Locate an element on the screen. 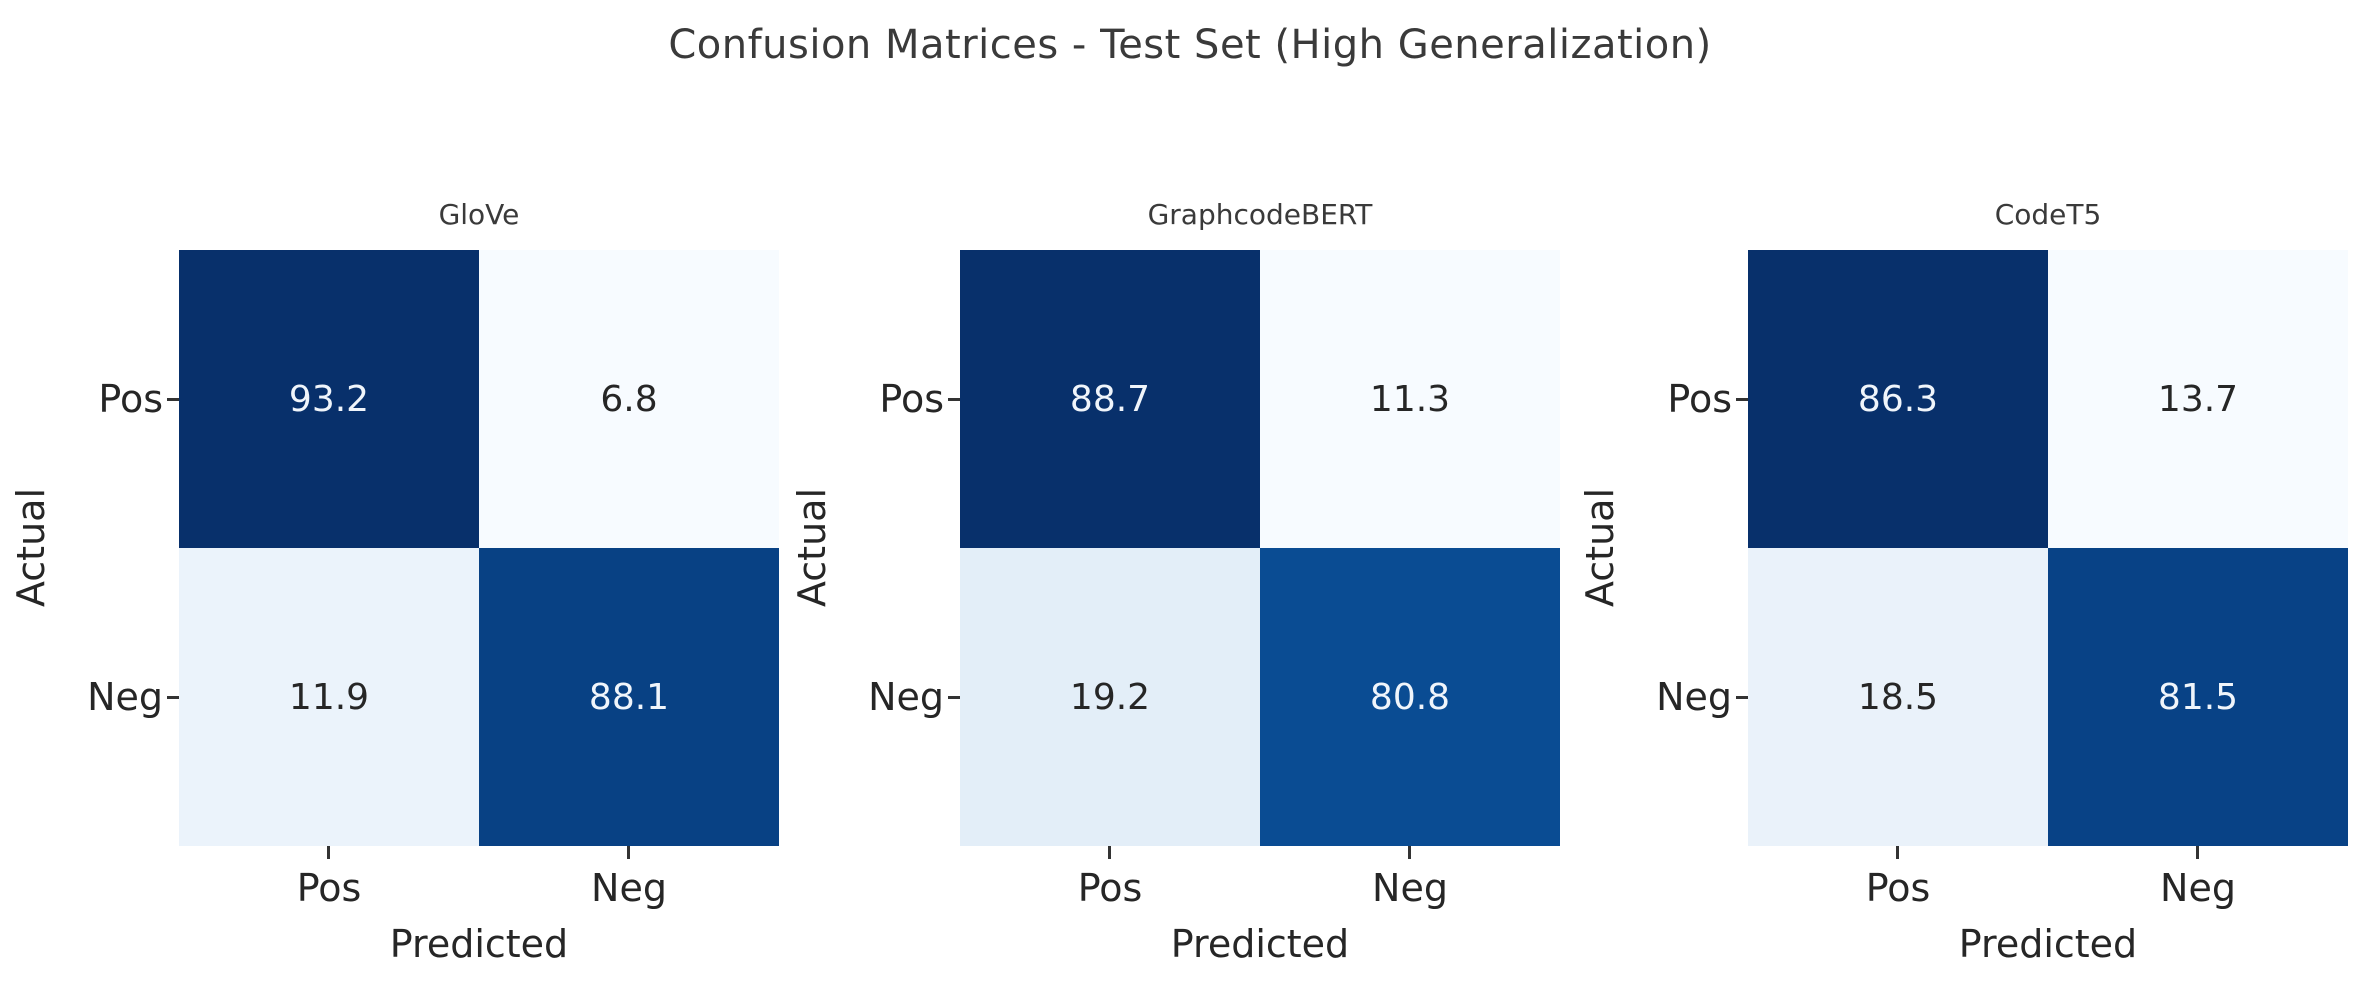  subplot-title: GloVe is located at coordinates (479, 214).